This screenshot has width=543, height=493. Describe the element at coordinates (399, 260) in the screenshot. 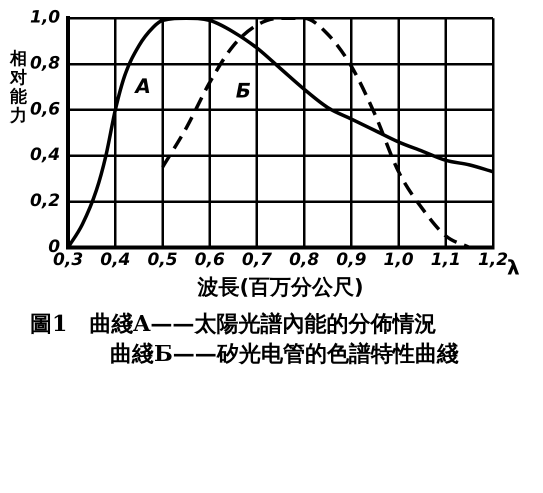

I see `x-tick-label: 1,0` at that location.